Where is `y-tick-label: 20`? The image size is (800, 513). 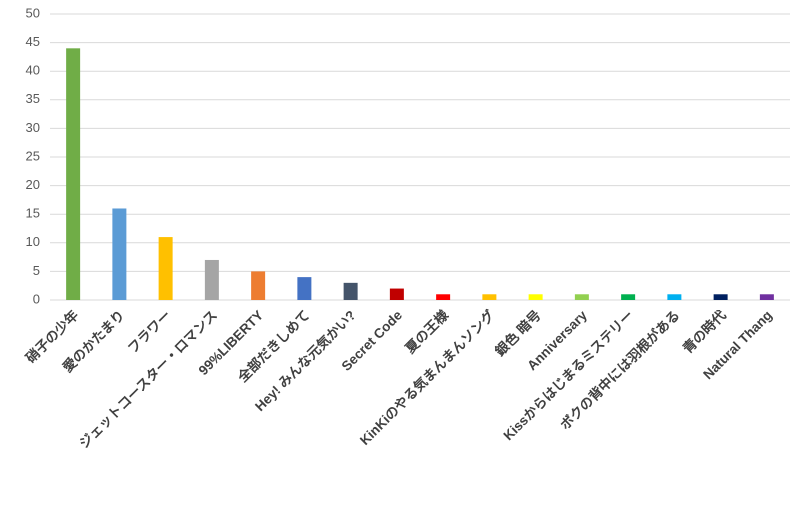 y-tick-label: 20 is located at coordinates (33, 184).